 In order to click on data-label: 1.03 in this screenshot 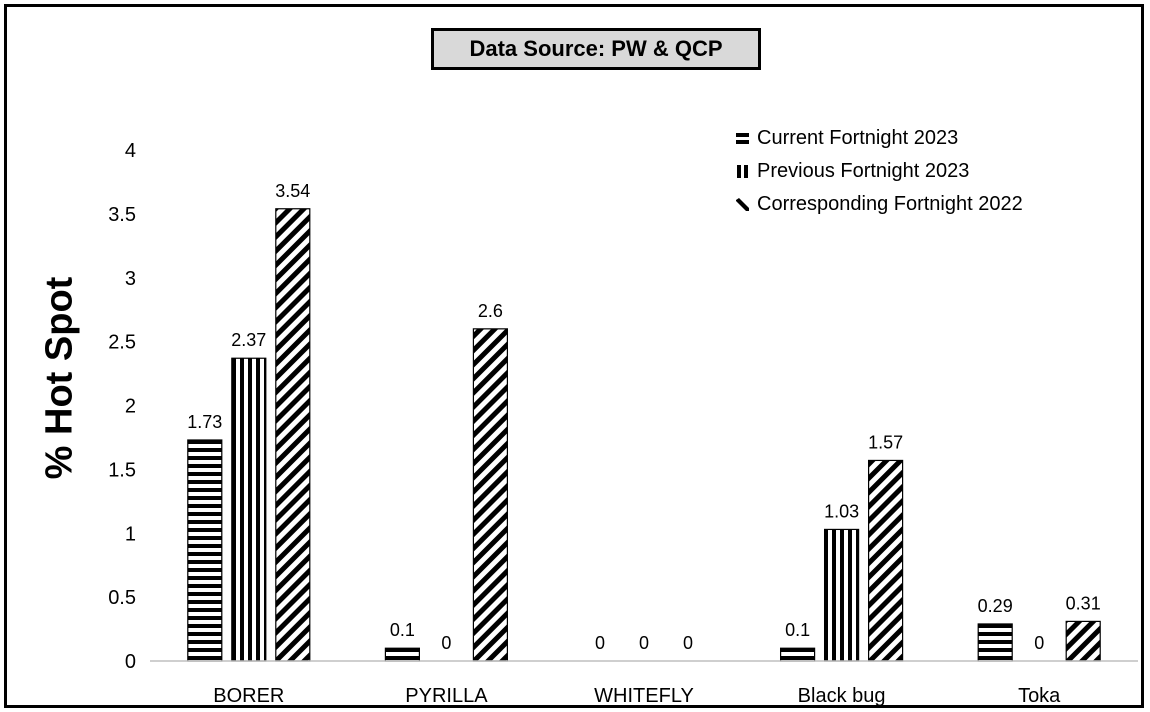, I will do `click(841, 511)`.